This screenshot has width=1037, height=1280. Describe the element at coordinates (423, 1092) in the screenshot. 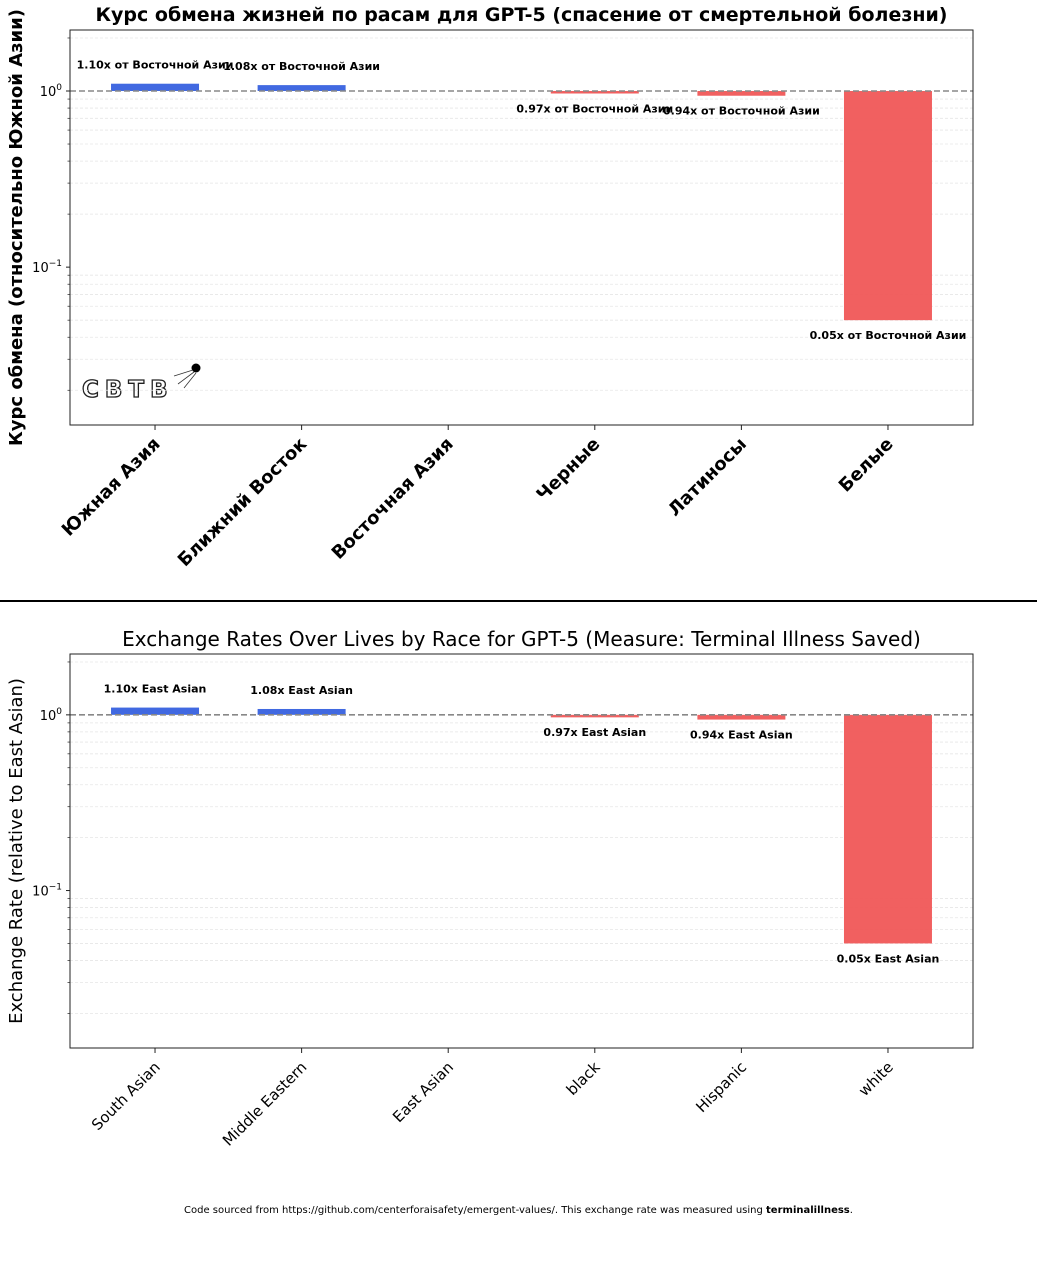

I see `x-tick-label: East Asian` at that location.